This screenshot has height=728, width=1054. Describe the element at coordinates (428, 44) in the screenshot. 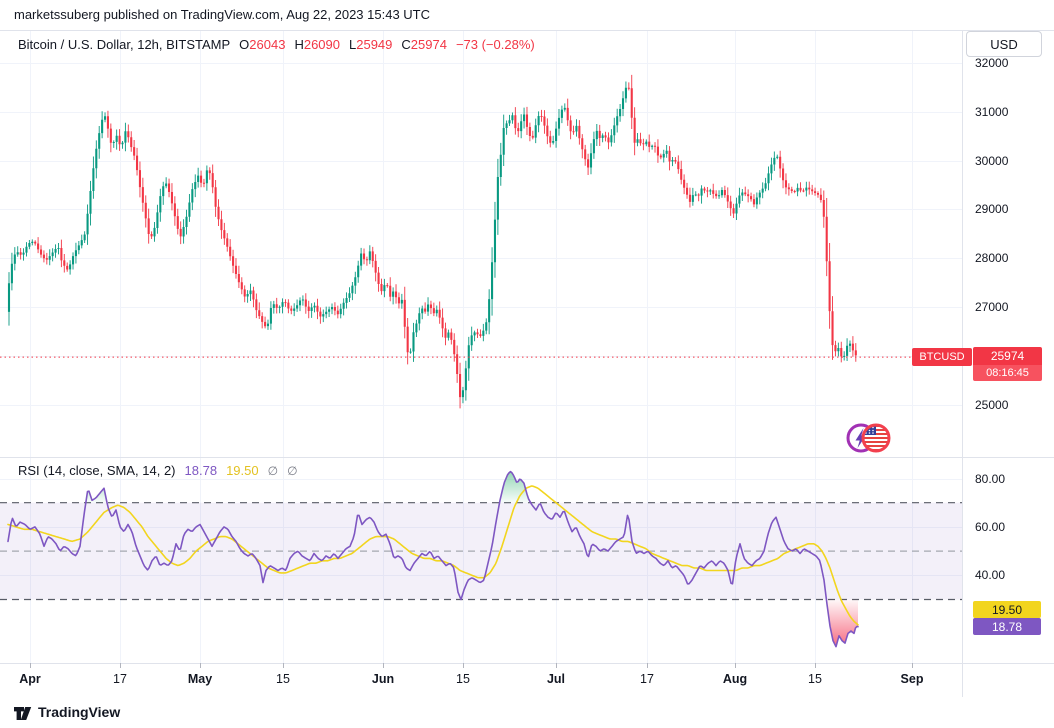

I see `close-value: 25974` at that location.